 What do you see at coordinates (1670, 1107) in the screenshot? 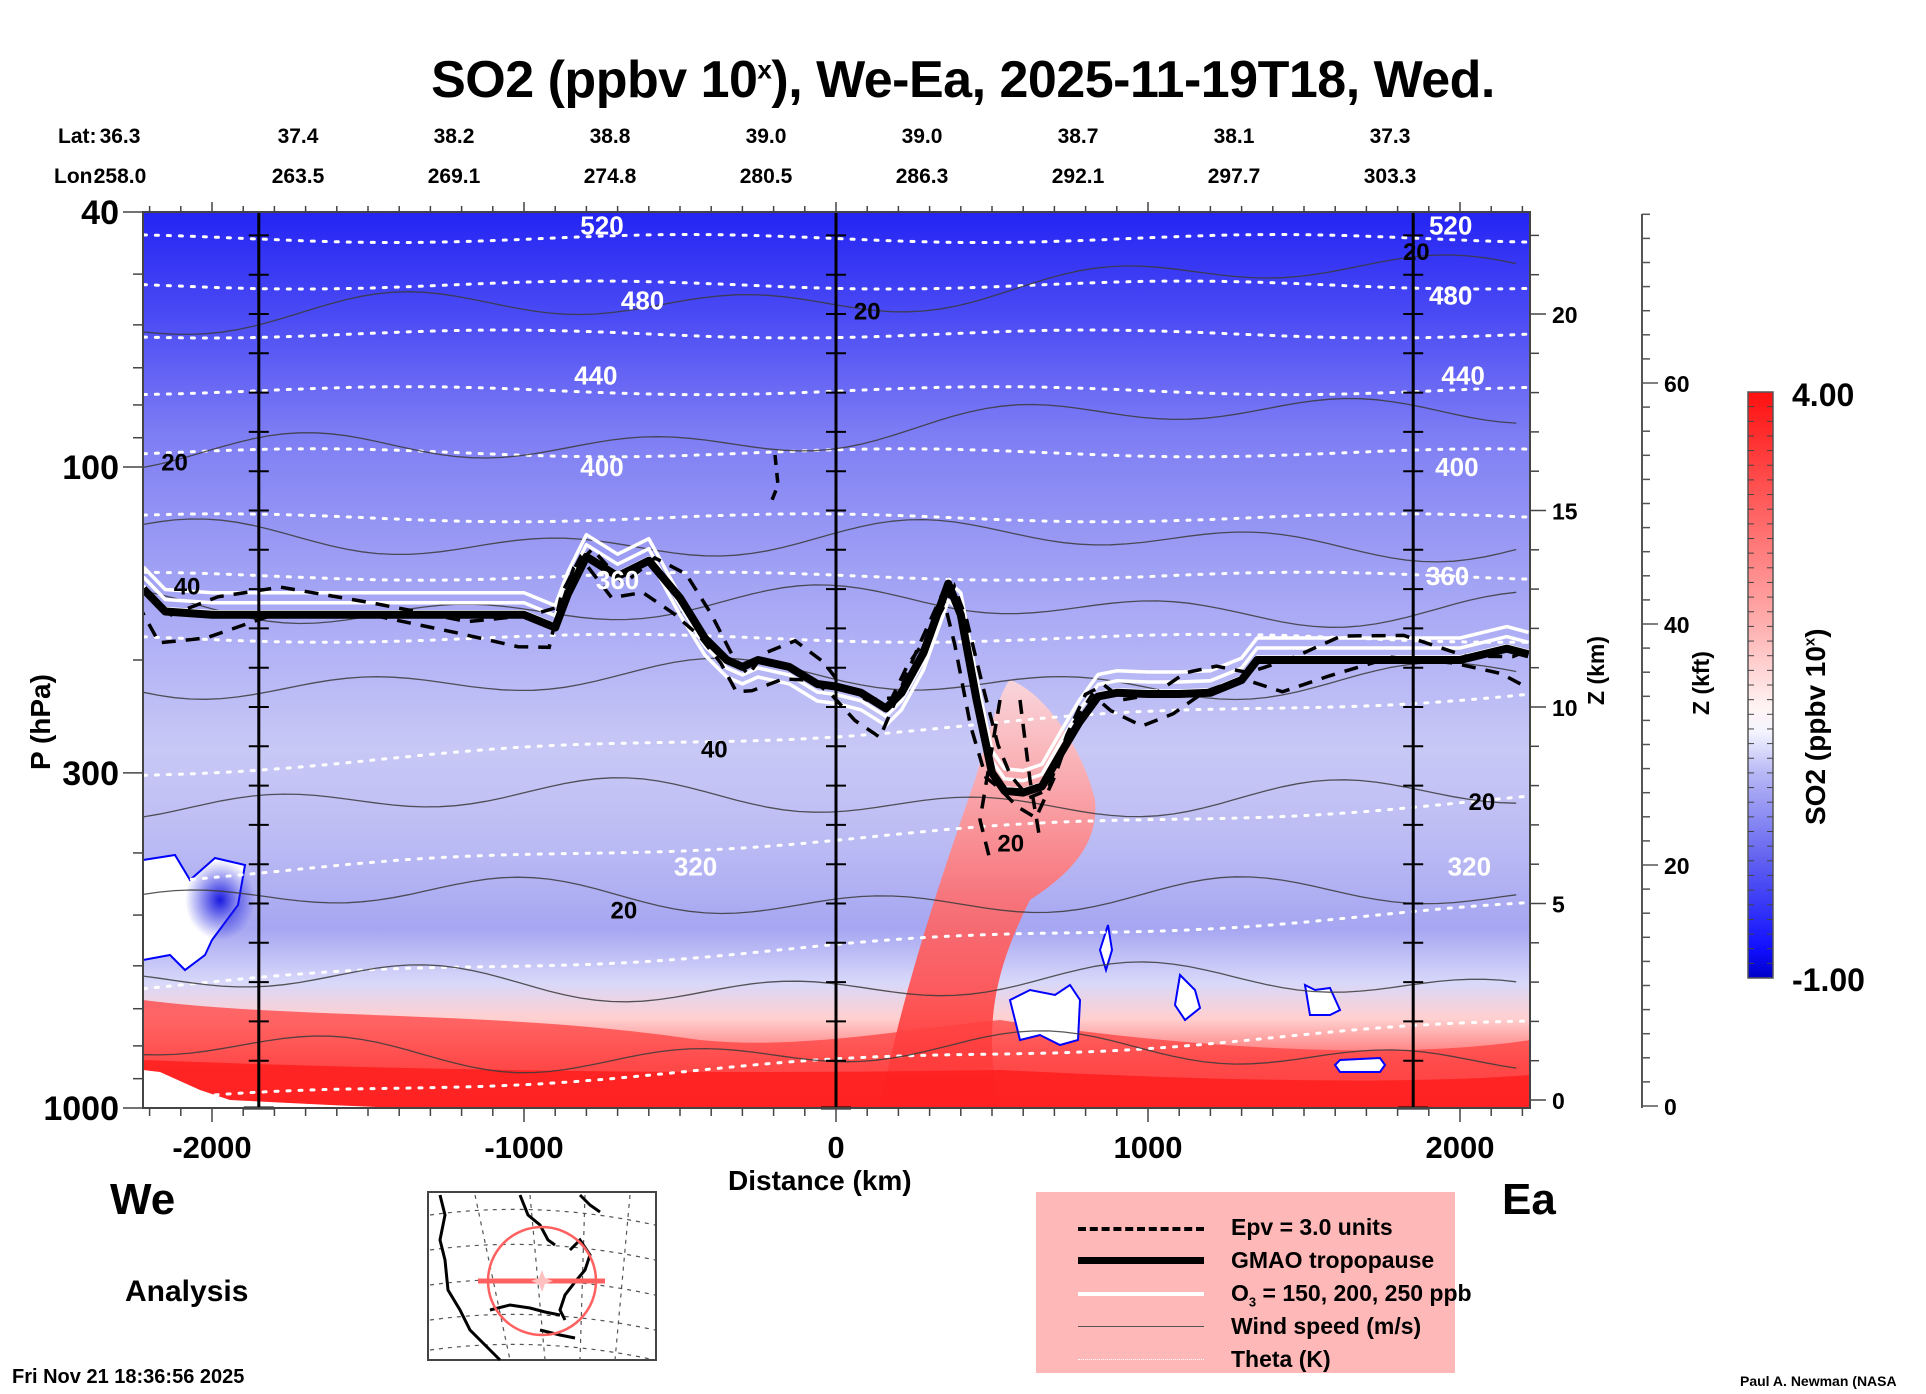
I see `z-kft-tick-label: 0` at bounding box center [1670, 1107].